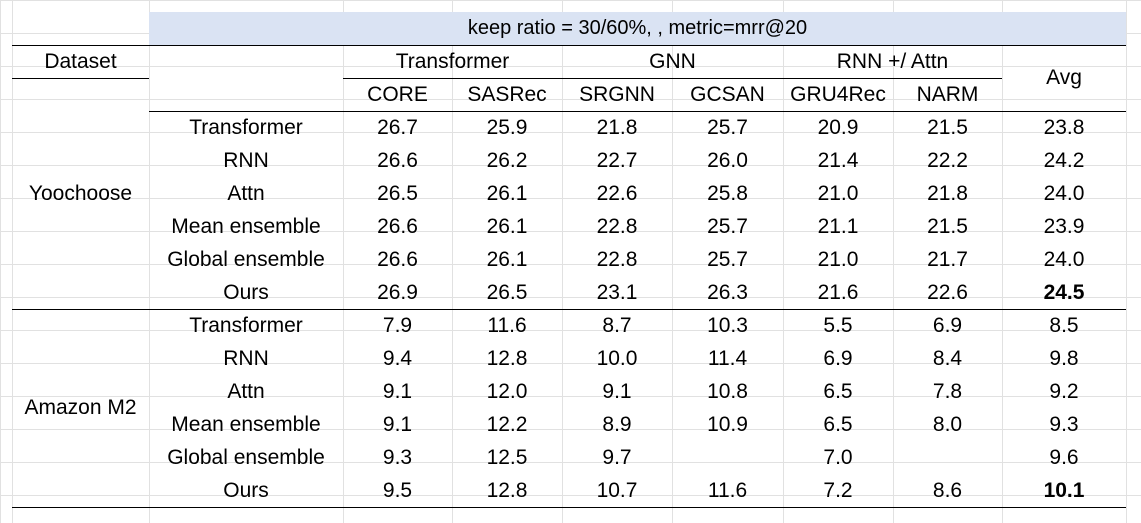  What do you see at coordinates (507, 160) in the screenshot?
I see `value-cell: 26.2` at bounding box center [507, 160].